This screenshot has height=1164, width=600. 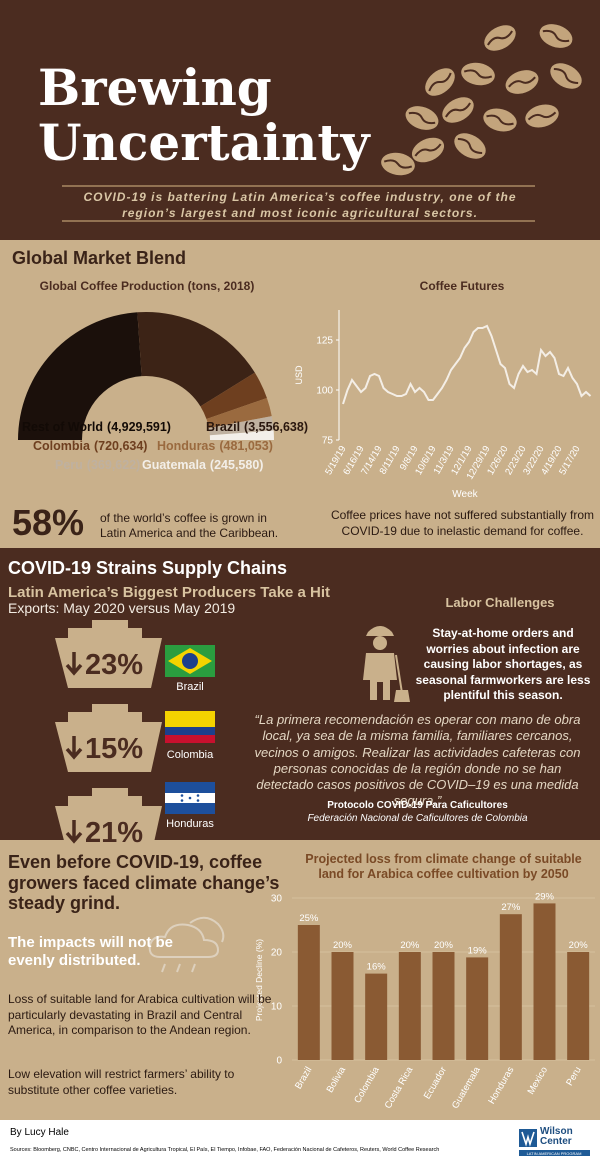 I want to click on value-label: 19%, so click(x=478, y=950).